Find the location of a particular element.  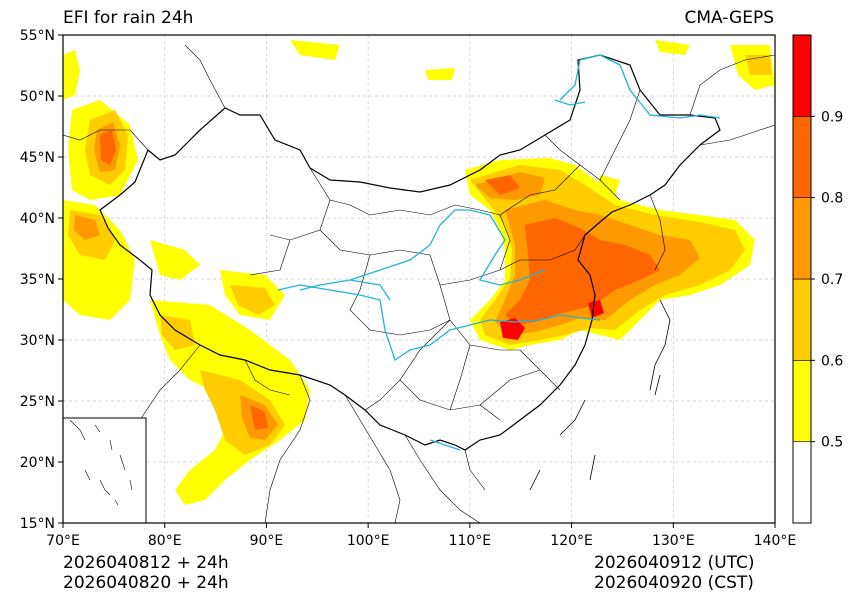

colorbar-label: 0.9 is located at coordinates (832, 117).